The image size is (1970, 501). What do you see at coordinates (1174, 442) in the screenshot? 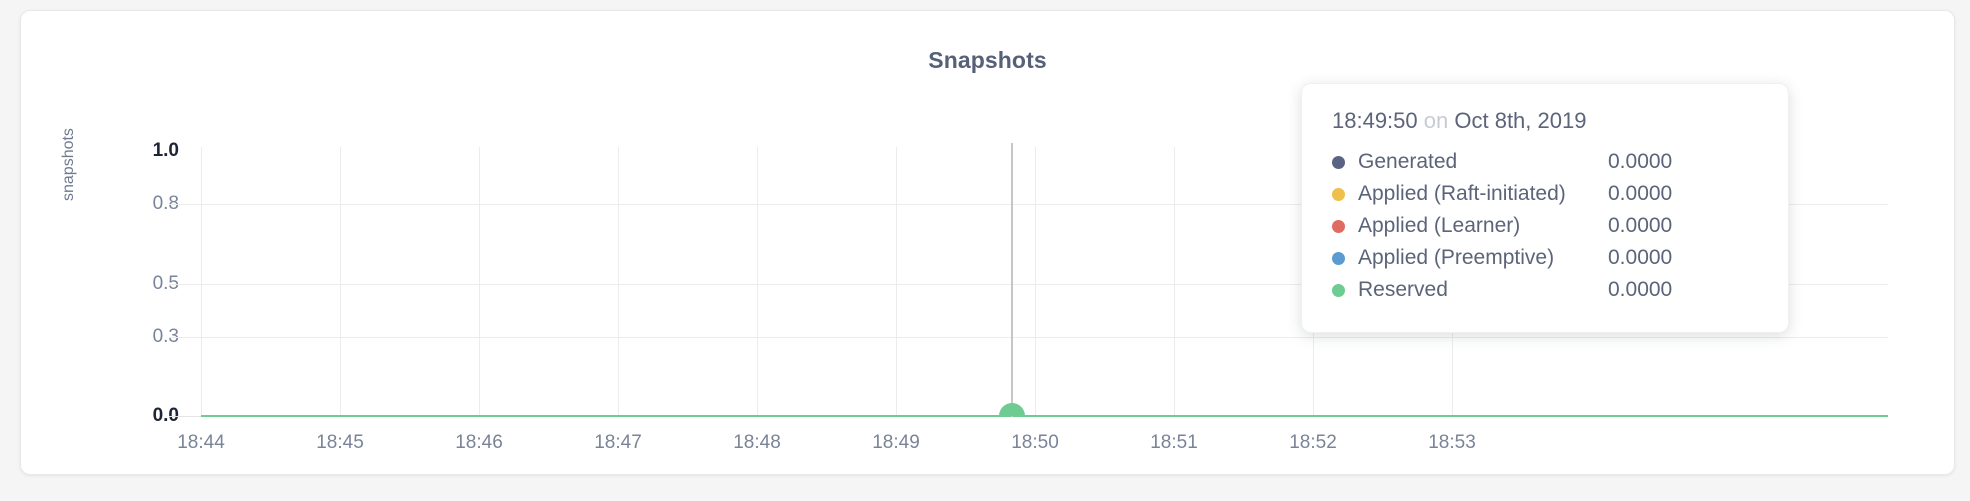
I see `x-tick-label: 18:51` at bounding box center [1174, 442].